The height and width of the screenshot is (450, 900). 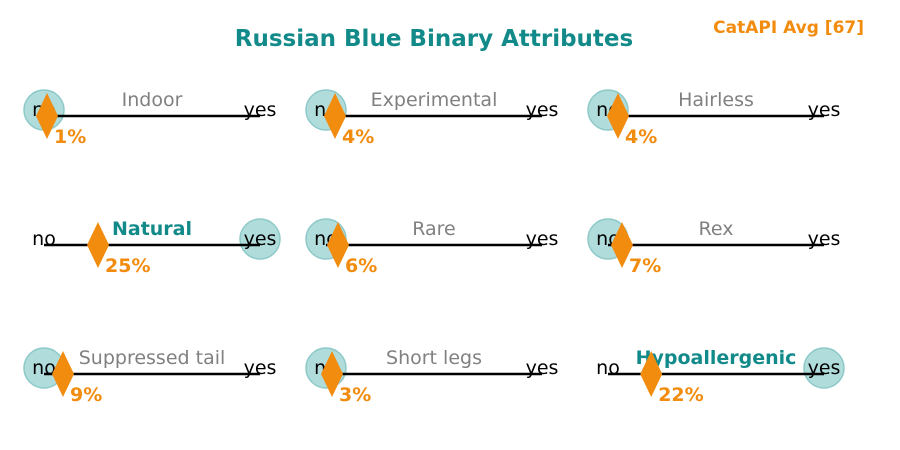 What do you see at coordinates (608, 368) in the screenshot?
I see `no-label-hypoallergenic: no` at bounding box center [608, 368].